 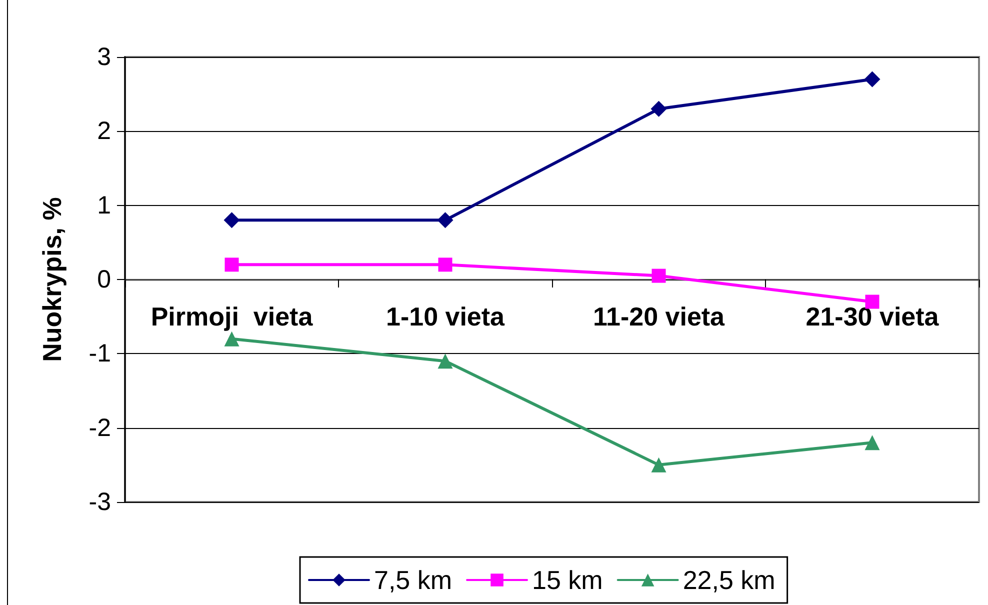 What do you see at coordinates (99, 428) in the screenshot?
I see `y-tick-label: -2` at bounding box center [99, 428].